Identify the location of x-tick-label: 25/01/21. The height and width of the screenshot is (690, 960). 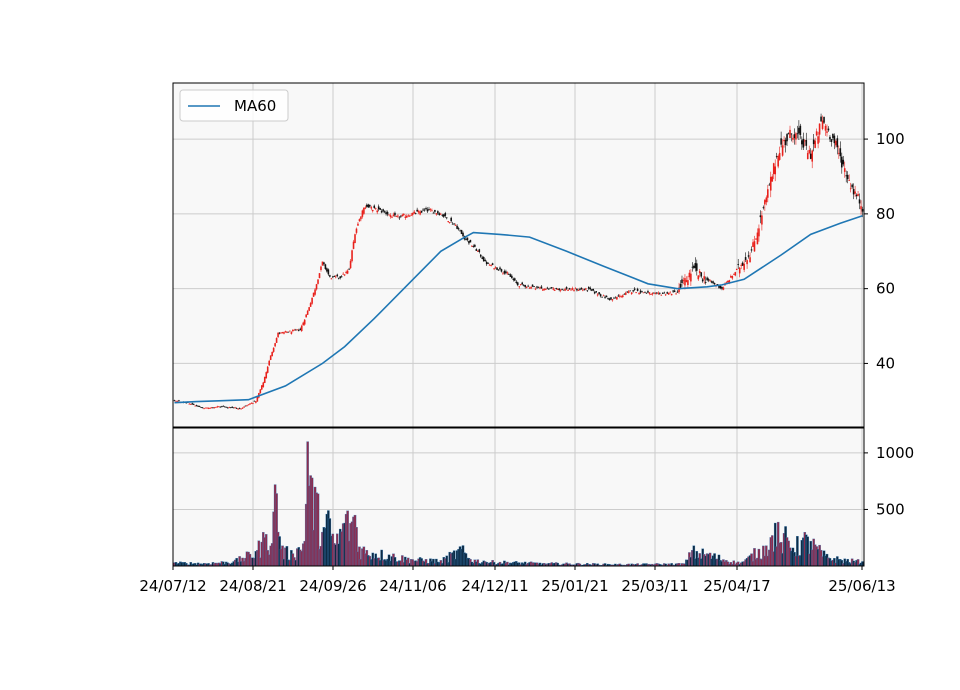
(574, 586).